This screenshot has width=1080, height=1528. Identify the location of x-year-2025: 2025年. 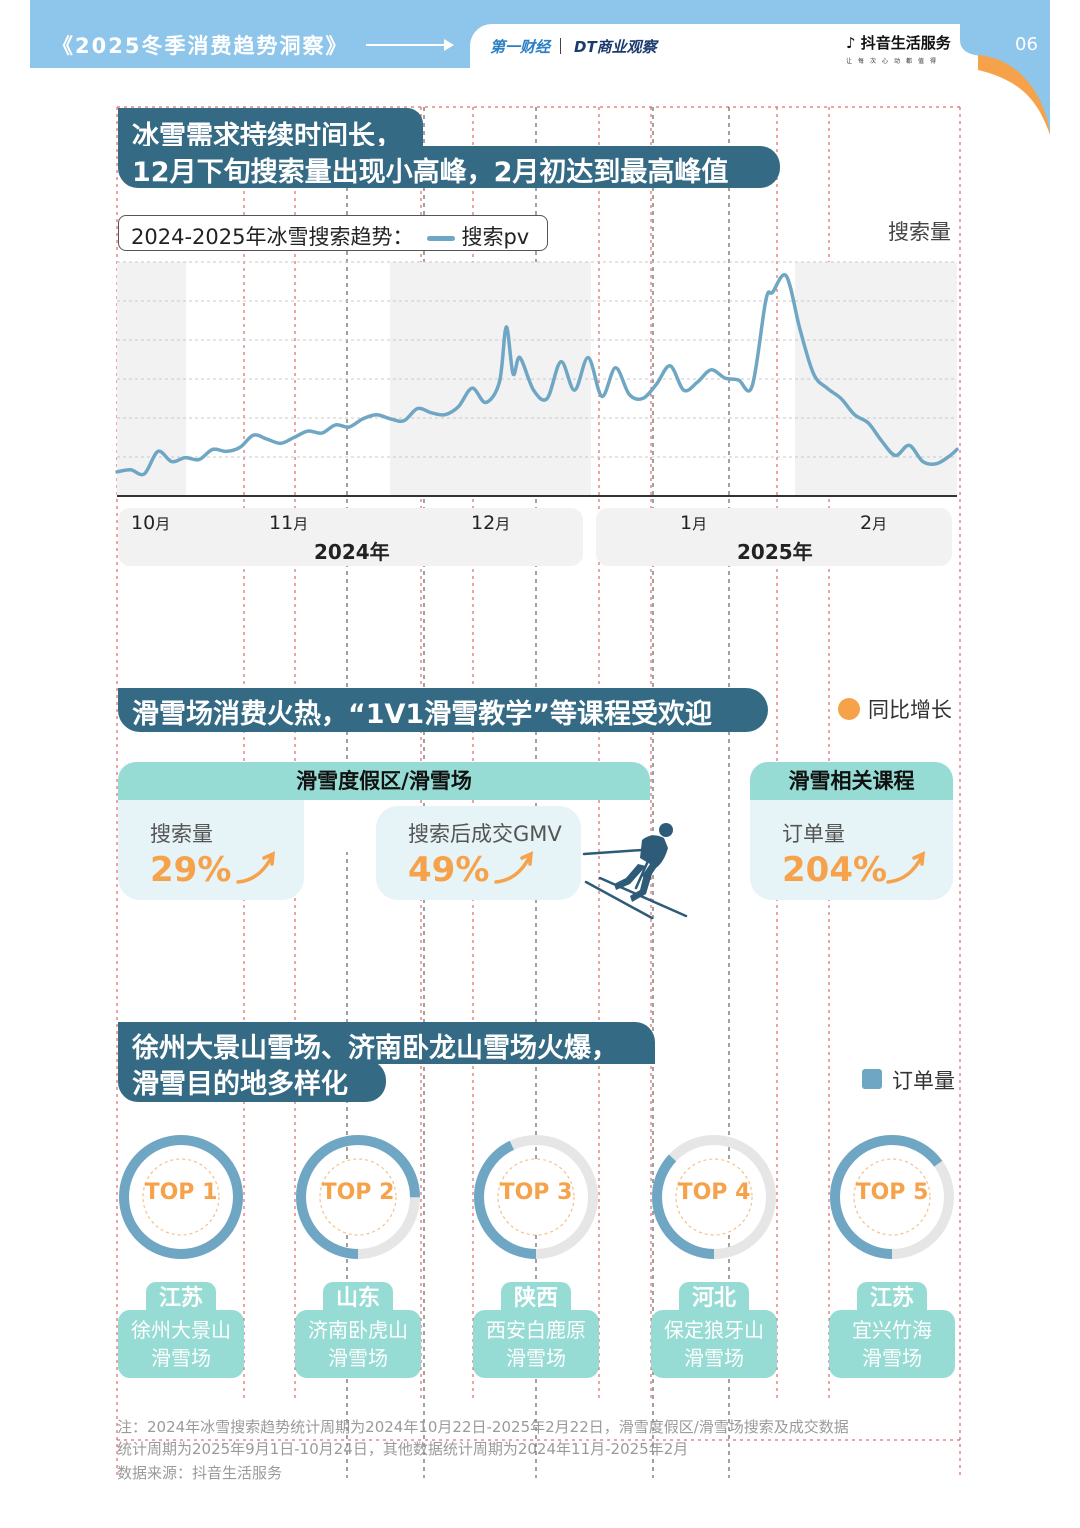
(775, 552).